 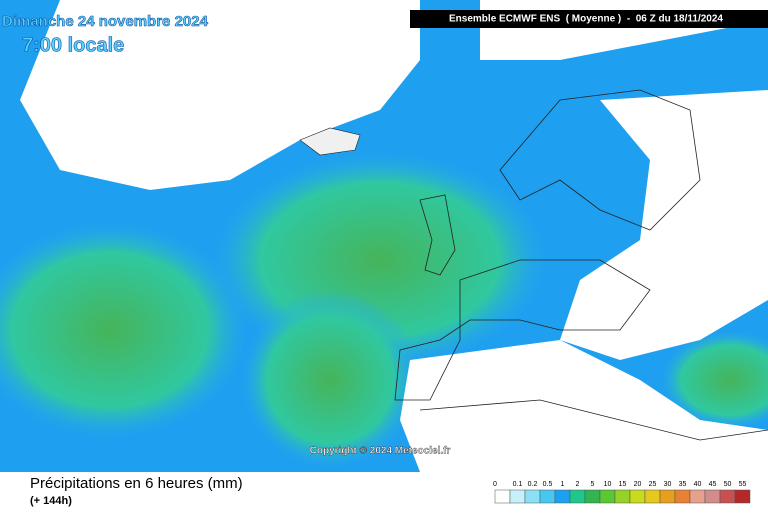 What do you see at coordinates (623, 484) in the screenshot?
I see `legend-label: 15` at bounding box center [623, 484].